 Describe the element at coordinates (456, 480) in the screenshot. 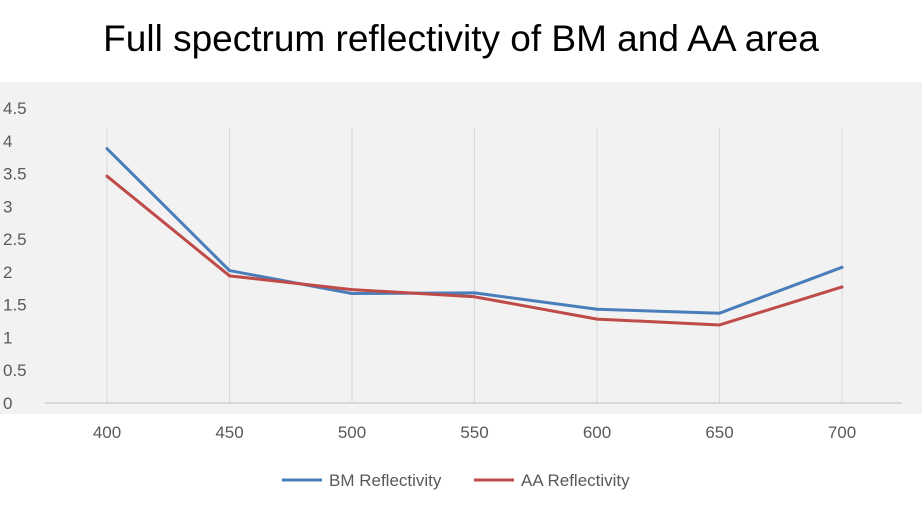

I see `legend: BM Reflectivity AA Reflectivity` at that location.